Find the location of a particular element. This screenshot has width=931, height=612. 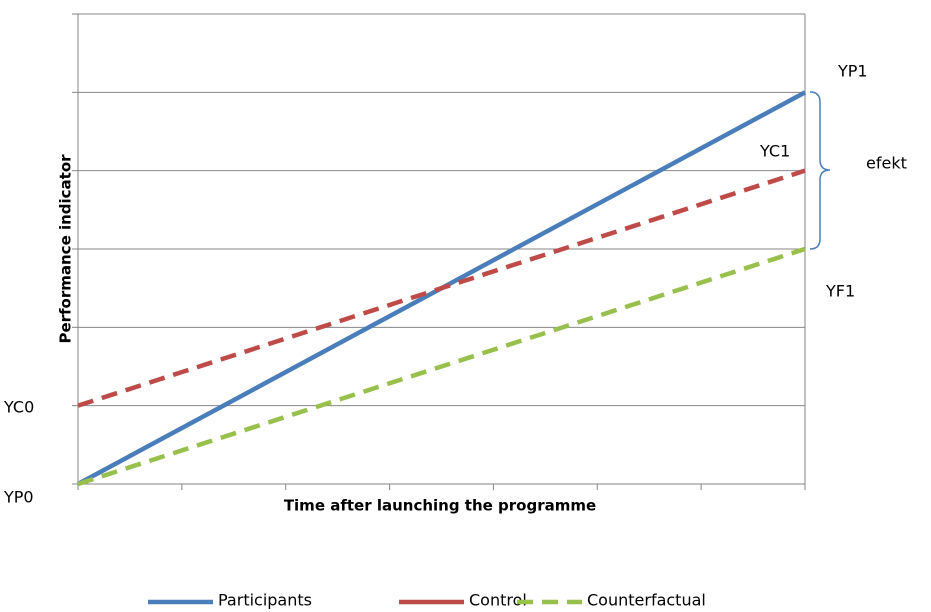

legend-label: Control is located at coordinates (498, 600).